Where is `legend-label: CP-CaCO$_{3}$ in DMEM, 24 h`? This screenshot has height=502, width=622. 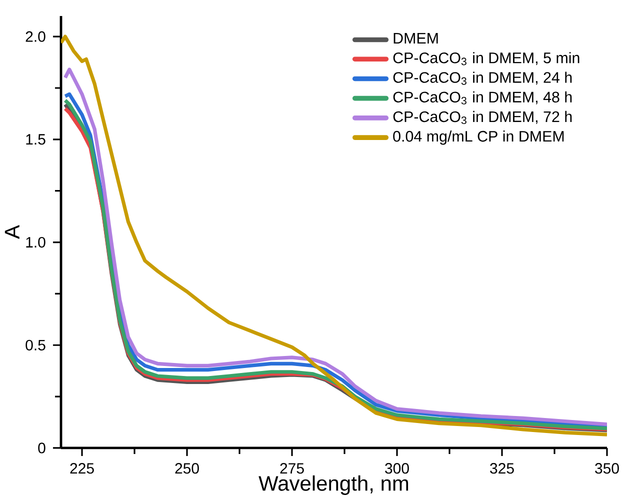
legend-label: CP-CaCO$_{3}$ in DMEM, 24 h is located at coordinates (482, 78).